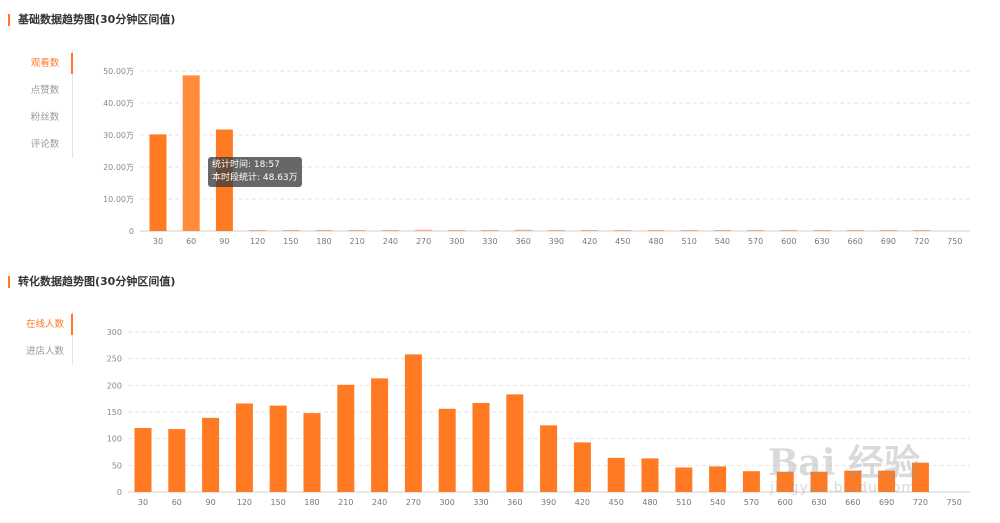 Image resolution: width=1000 pixels, height=523 pixels. I want to click on x-tick-label: 360, so click(523, 241).